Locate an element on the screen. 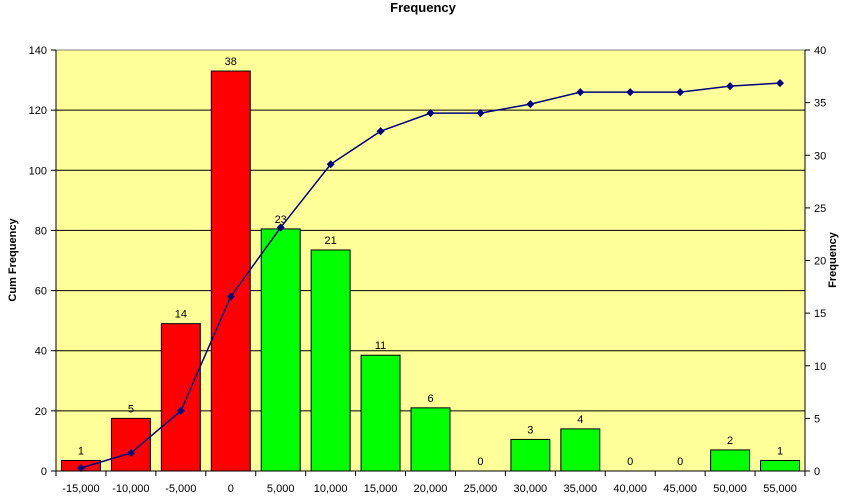 The image size is (844, 503). right-tick-label: 0 is located at coordinates (817, 472).